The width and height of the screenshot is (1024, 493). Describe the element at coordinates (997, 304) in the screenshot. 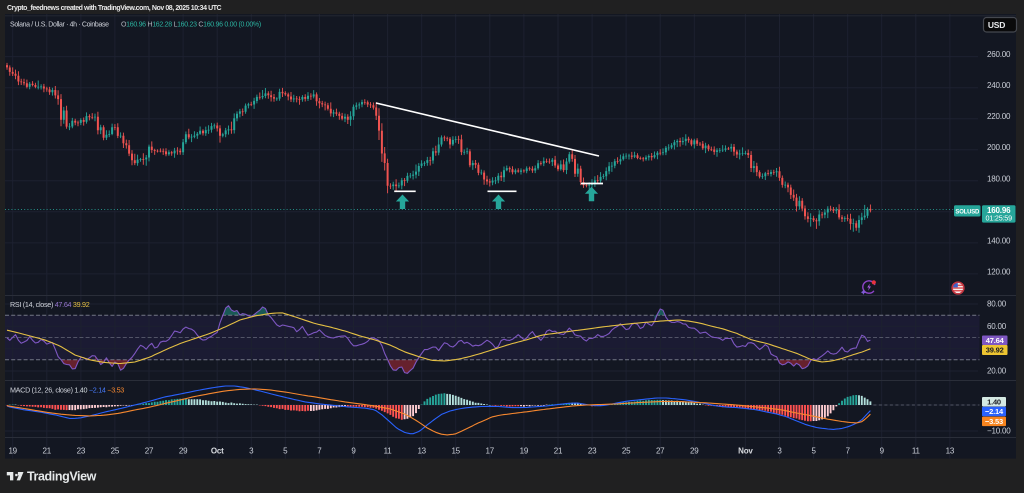

I see `svg-text: 80.00` at that location.